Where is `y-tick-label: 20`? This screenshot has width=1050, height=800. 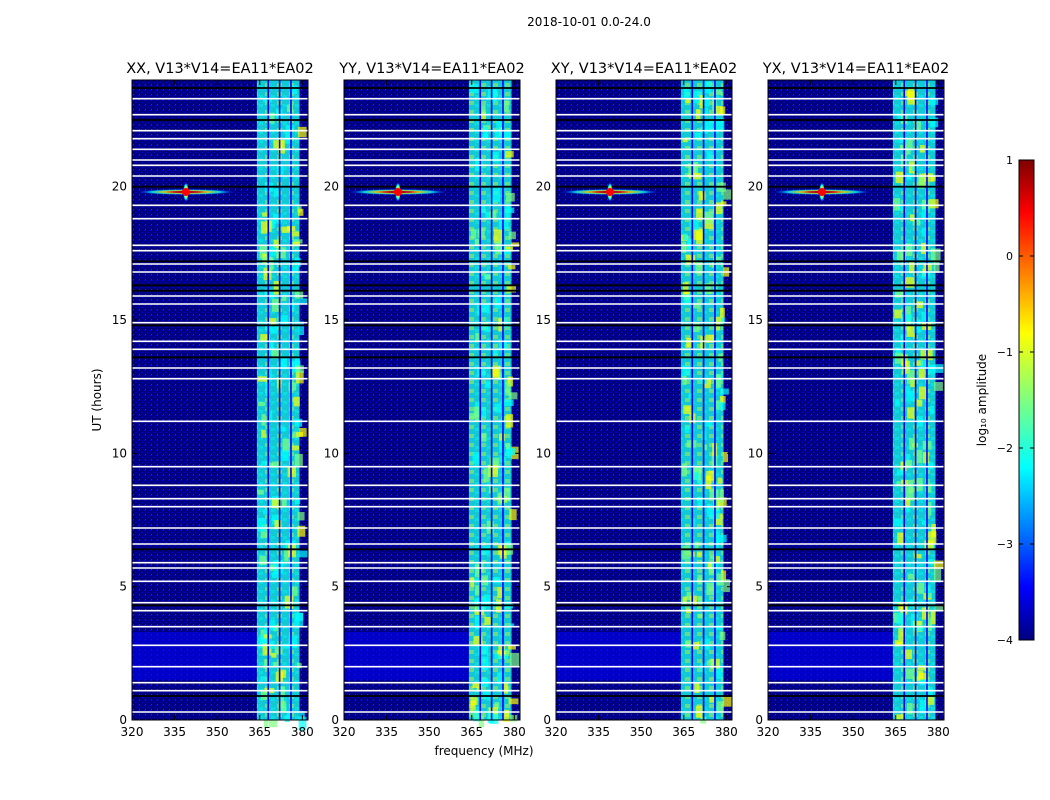 y-tick-label: 20 is located at coordinates (755, 187).